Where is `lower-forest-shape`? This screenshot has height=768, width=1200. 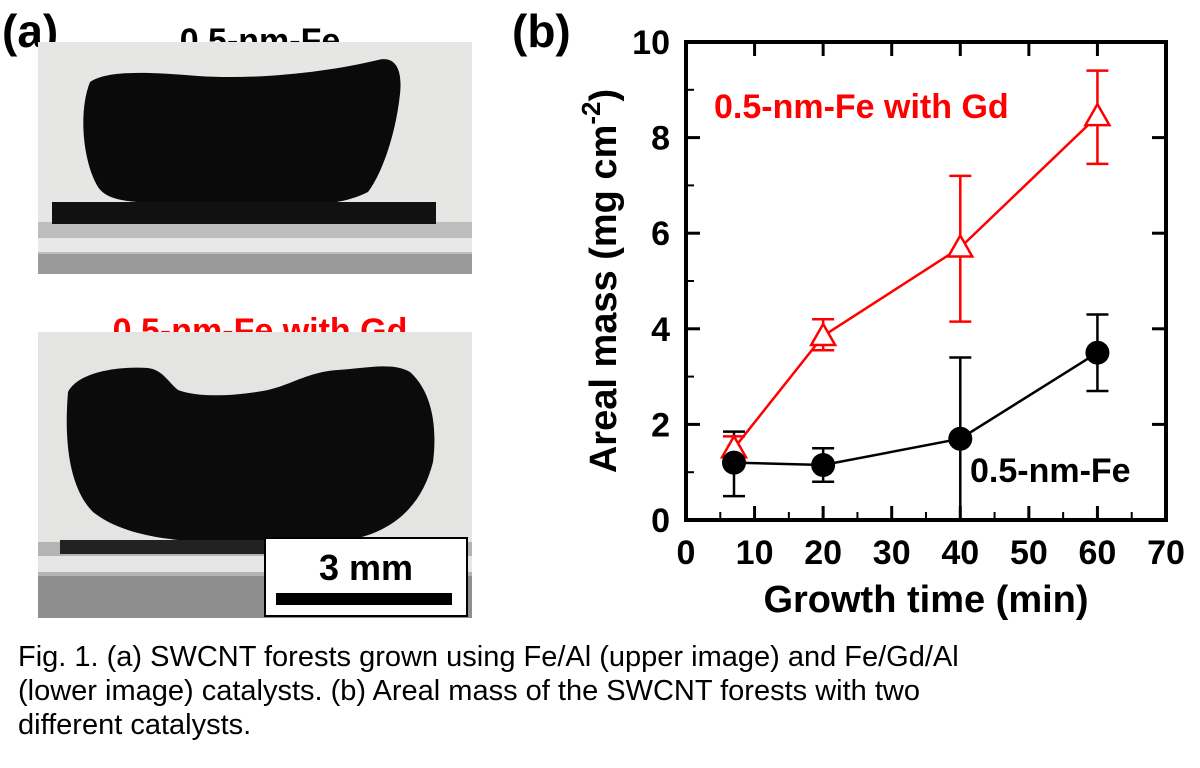 lower-forest-shape is located at coordinates (250, 455).